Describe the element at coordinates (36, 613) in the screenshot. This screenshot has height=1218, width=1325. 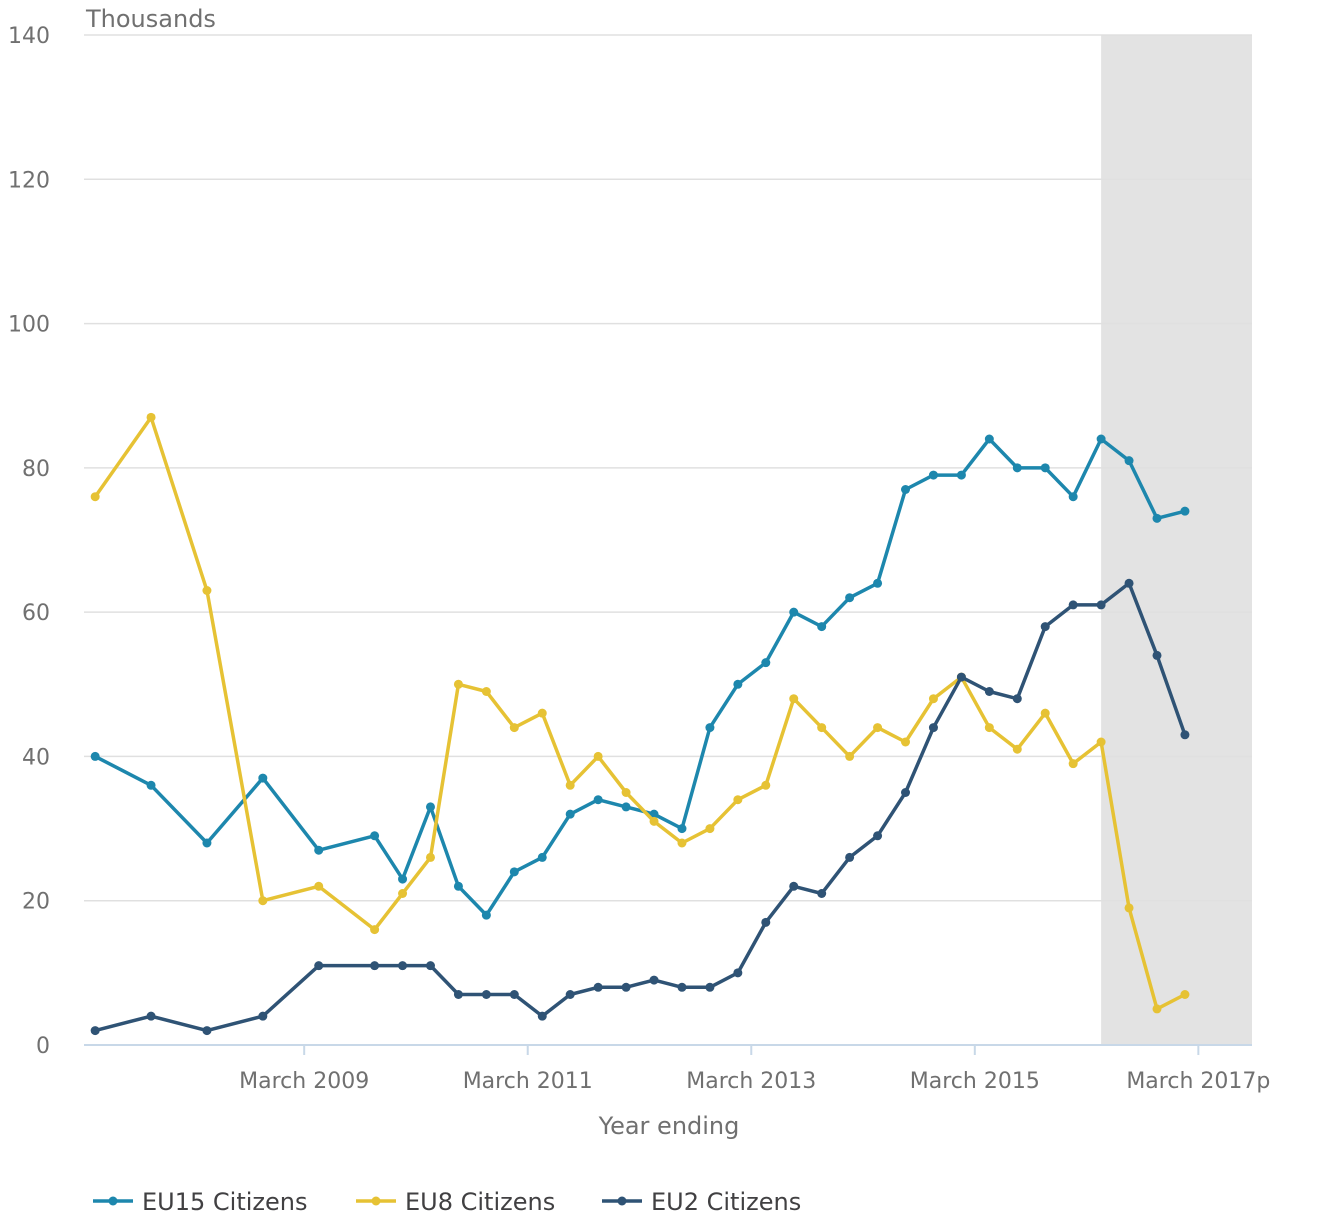
I see `y-tick-label-60: 60` at that location.